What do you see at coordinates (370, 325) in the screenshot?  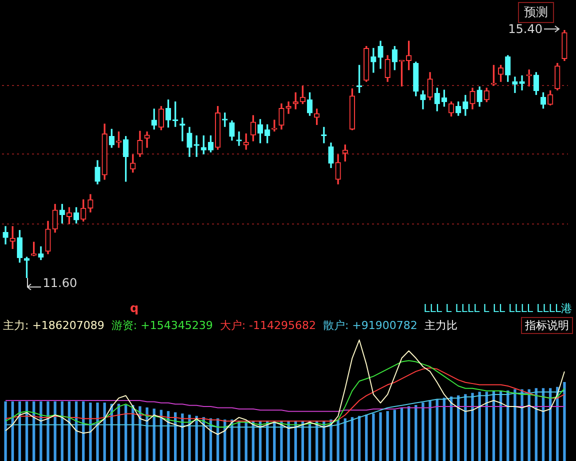 I see `text: 散户: +91900782` at bounding box center [370, 325].